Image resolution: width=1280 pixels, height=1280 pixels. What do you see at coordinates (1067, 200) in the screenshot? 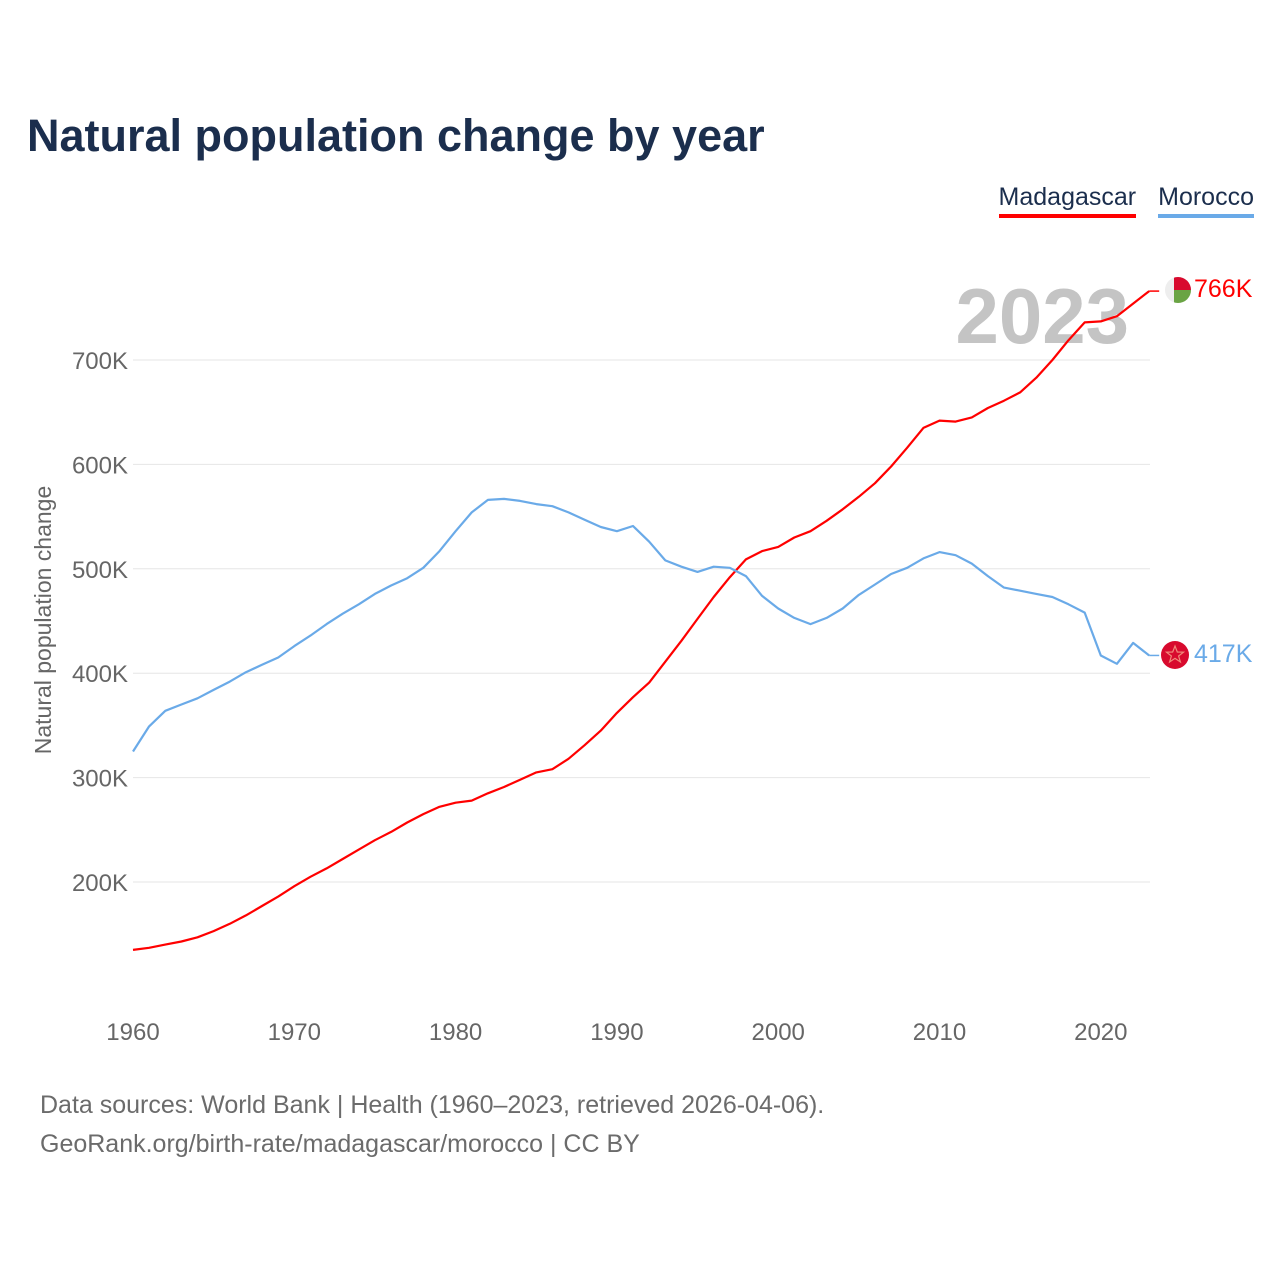
I see `legend-item-madagascar: Madagascar` at bounding box center [1067, 200].